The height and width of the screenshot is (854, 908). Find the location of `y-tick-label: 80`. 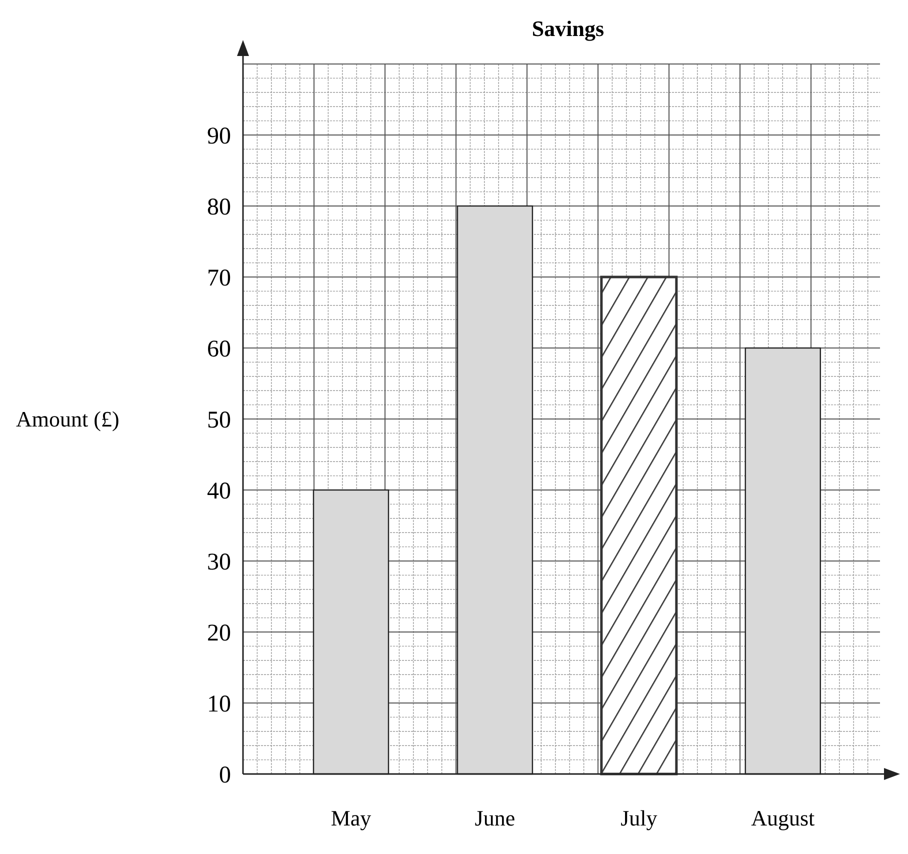

y-tick-label: 80 is located at coordinates (219, 207).